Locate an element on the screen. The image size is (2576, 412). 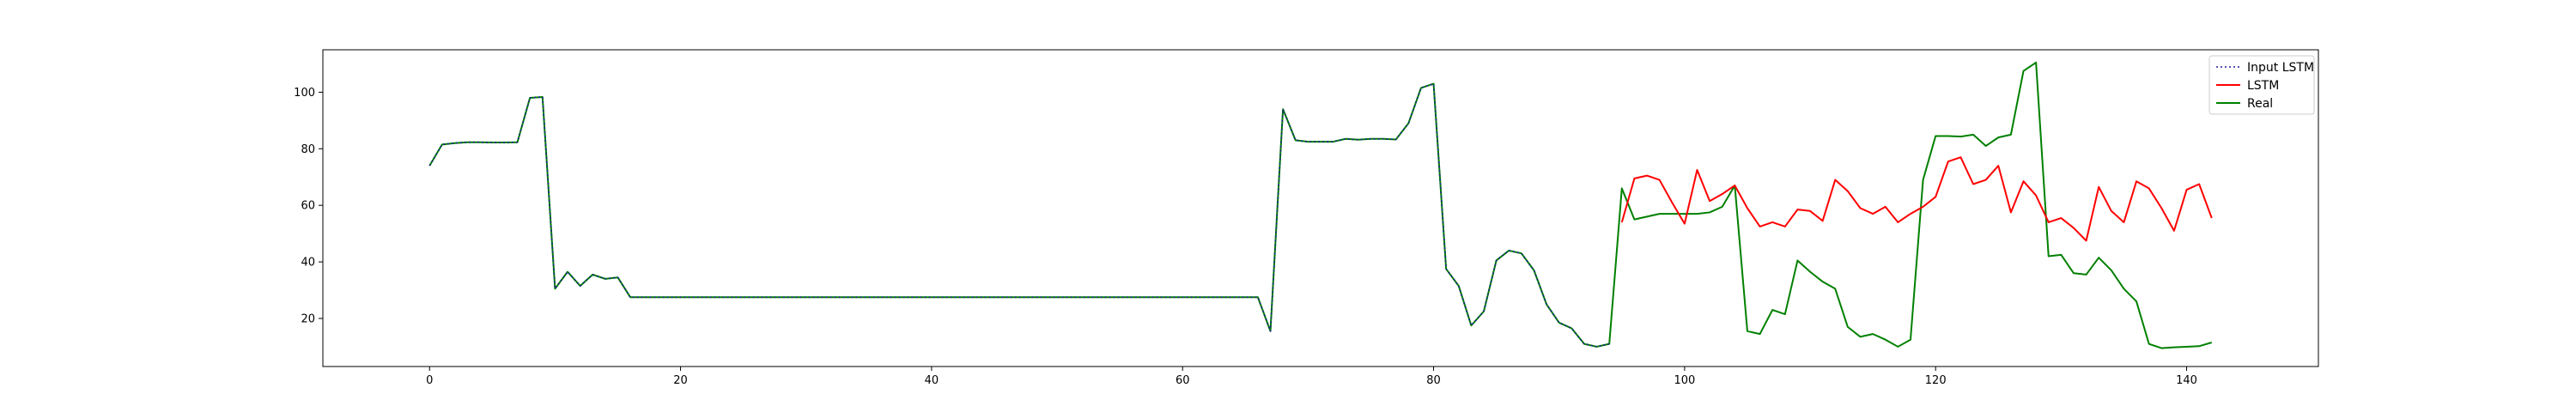
y-axis: 20 40 60 80 100 is located at coordinates (308, 206).